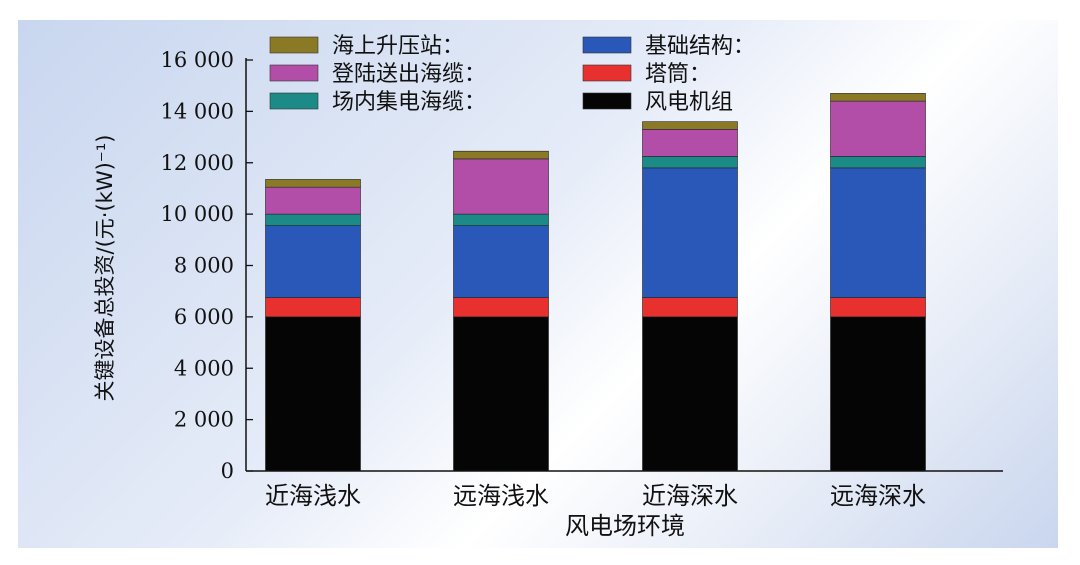 The height and width of the screenshot is (565, 1080). What do you see at coordinates (197, 111) in the screenshot?
I see `y-tick-label: 14 000` at bounding box center [197, 111].